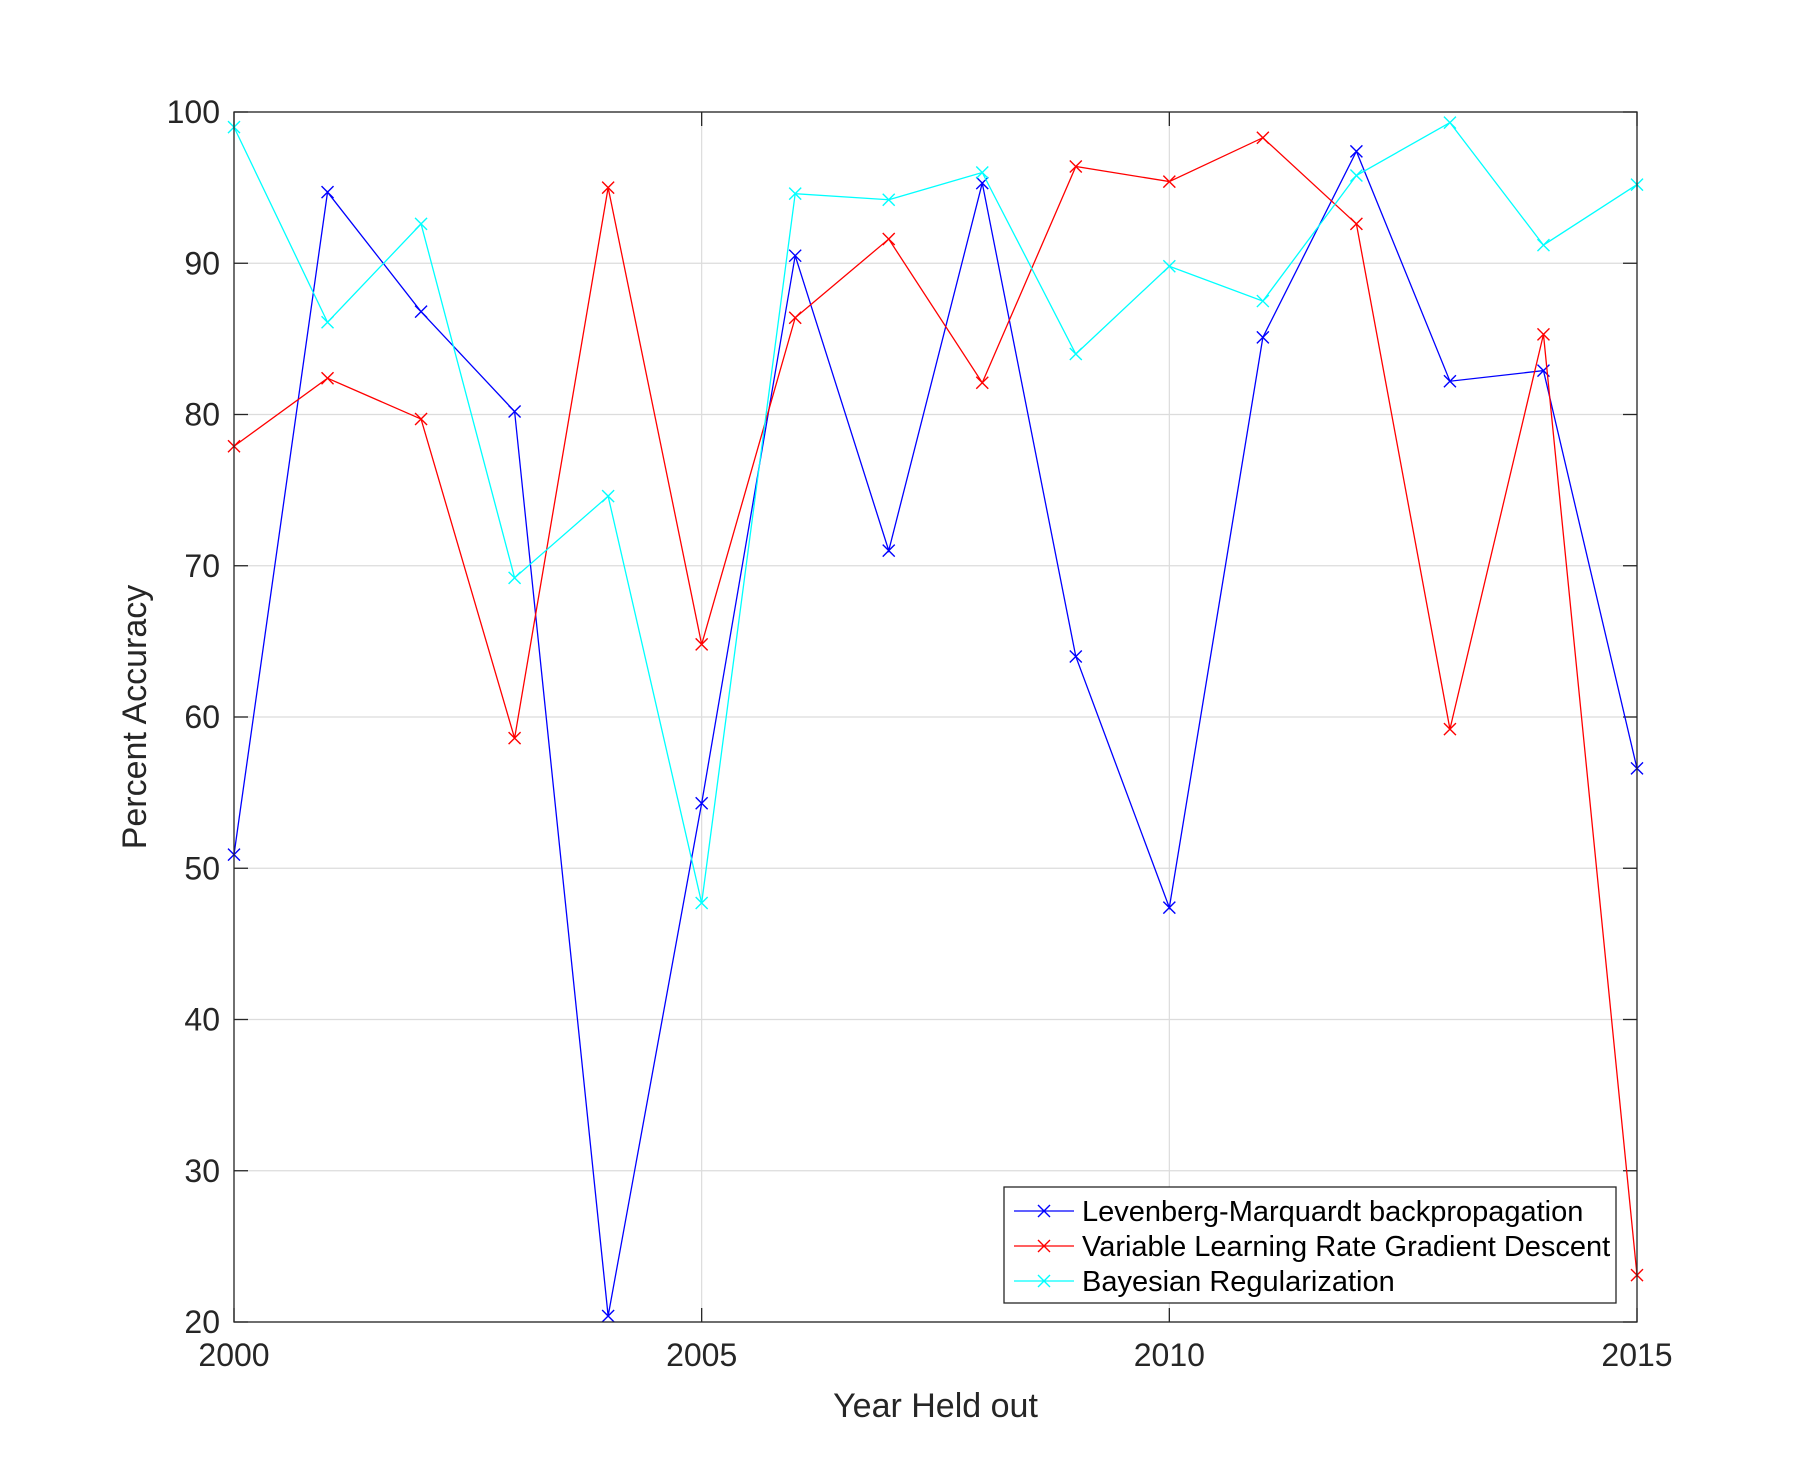 The image size is (1800, 1478). I want to click on x-tick-label: 2015, so click(1636, 1355).